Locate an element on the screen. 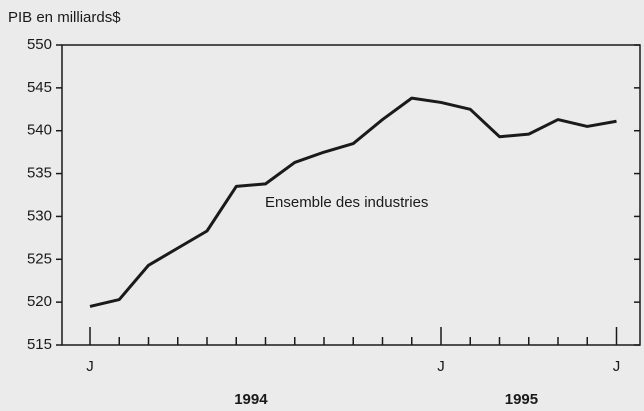 The height and width of the screenshot is (411, 644). y-tick-label: 550 is located at coordinates (39, 44).